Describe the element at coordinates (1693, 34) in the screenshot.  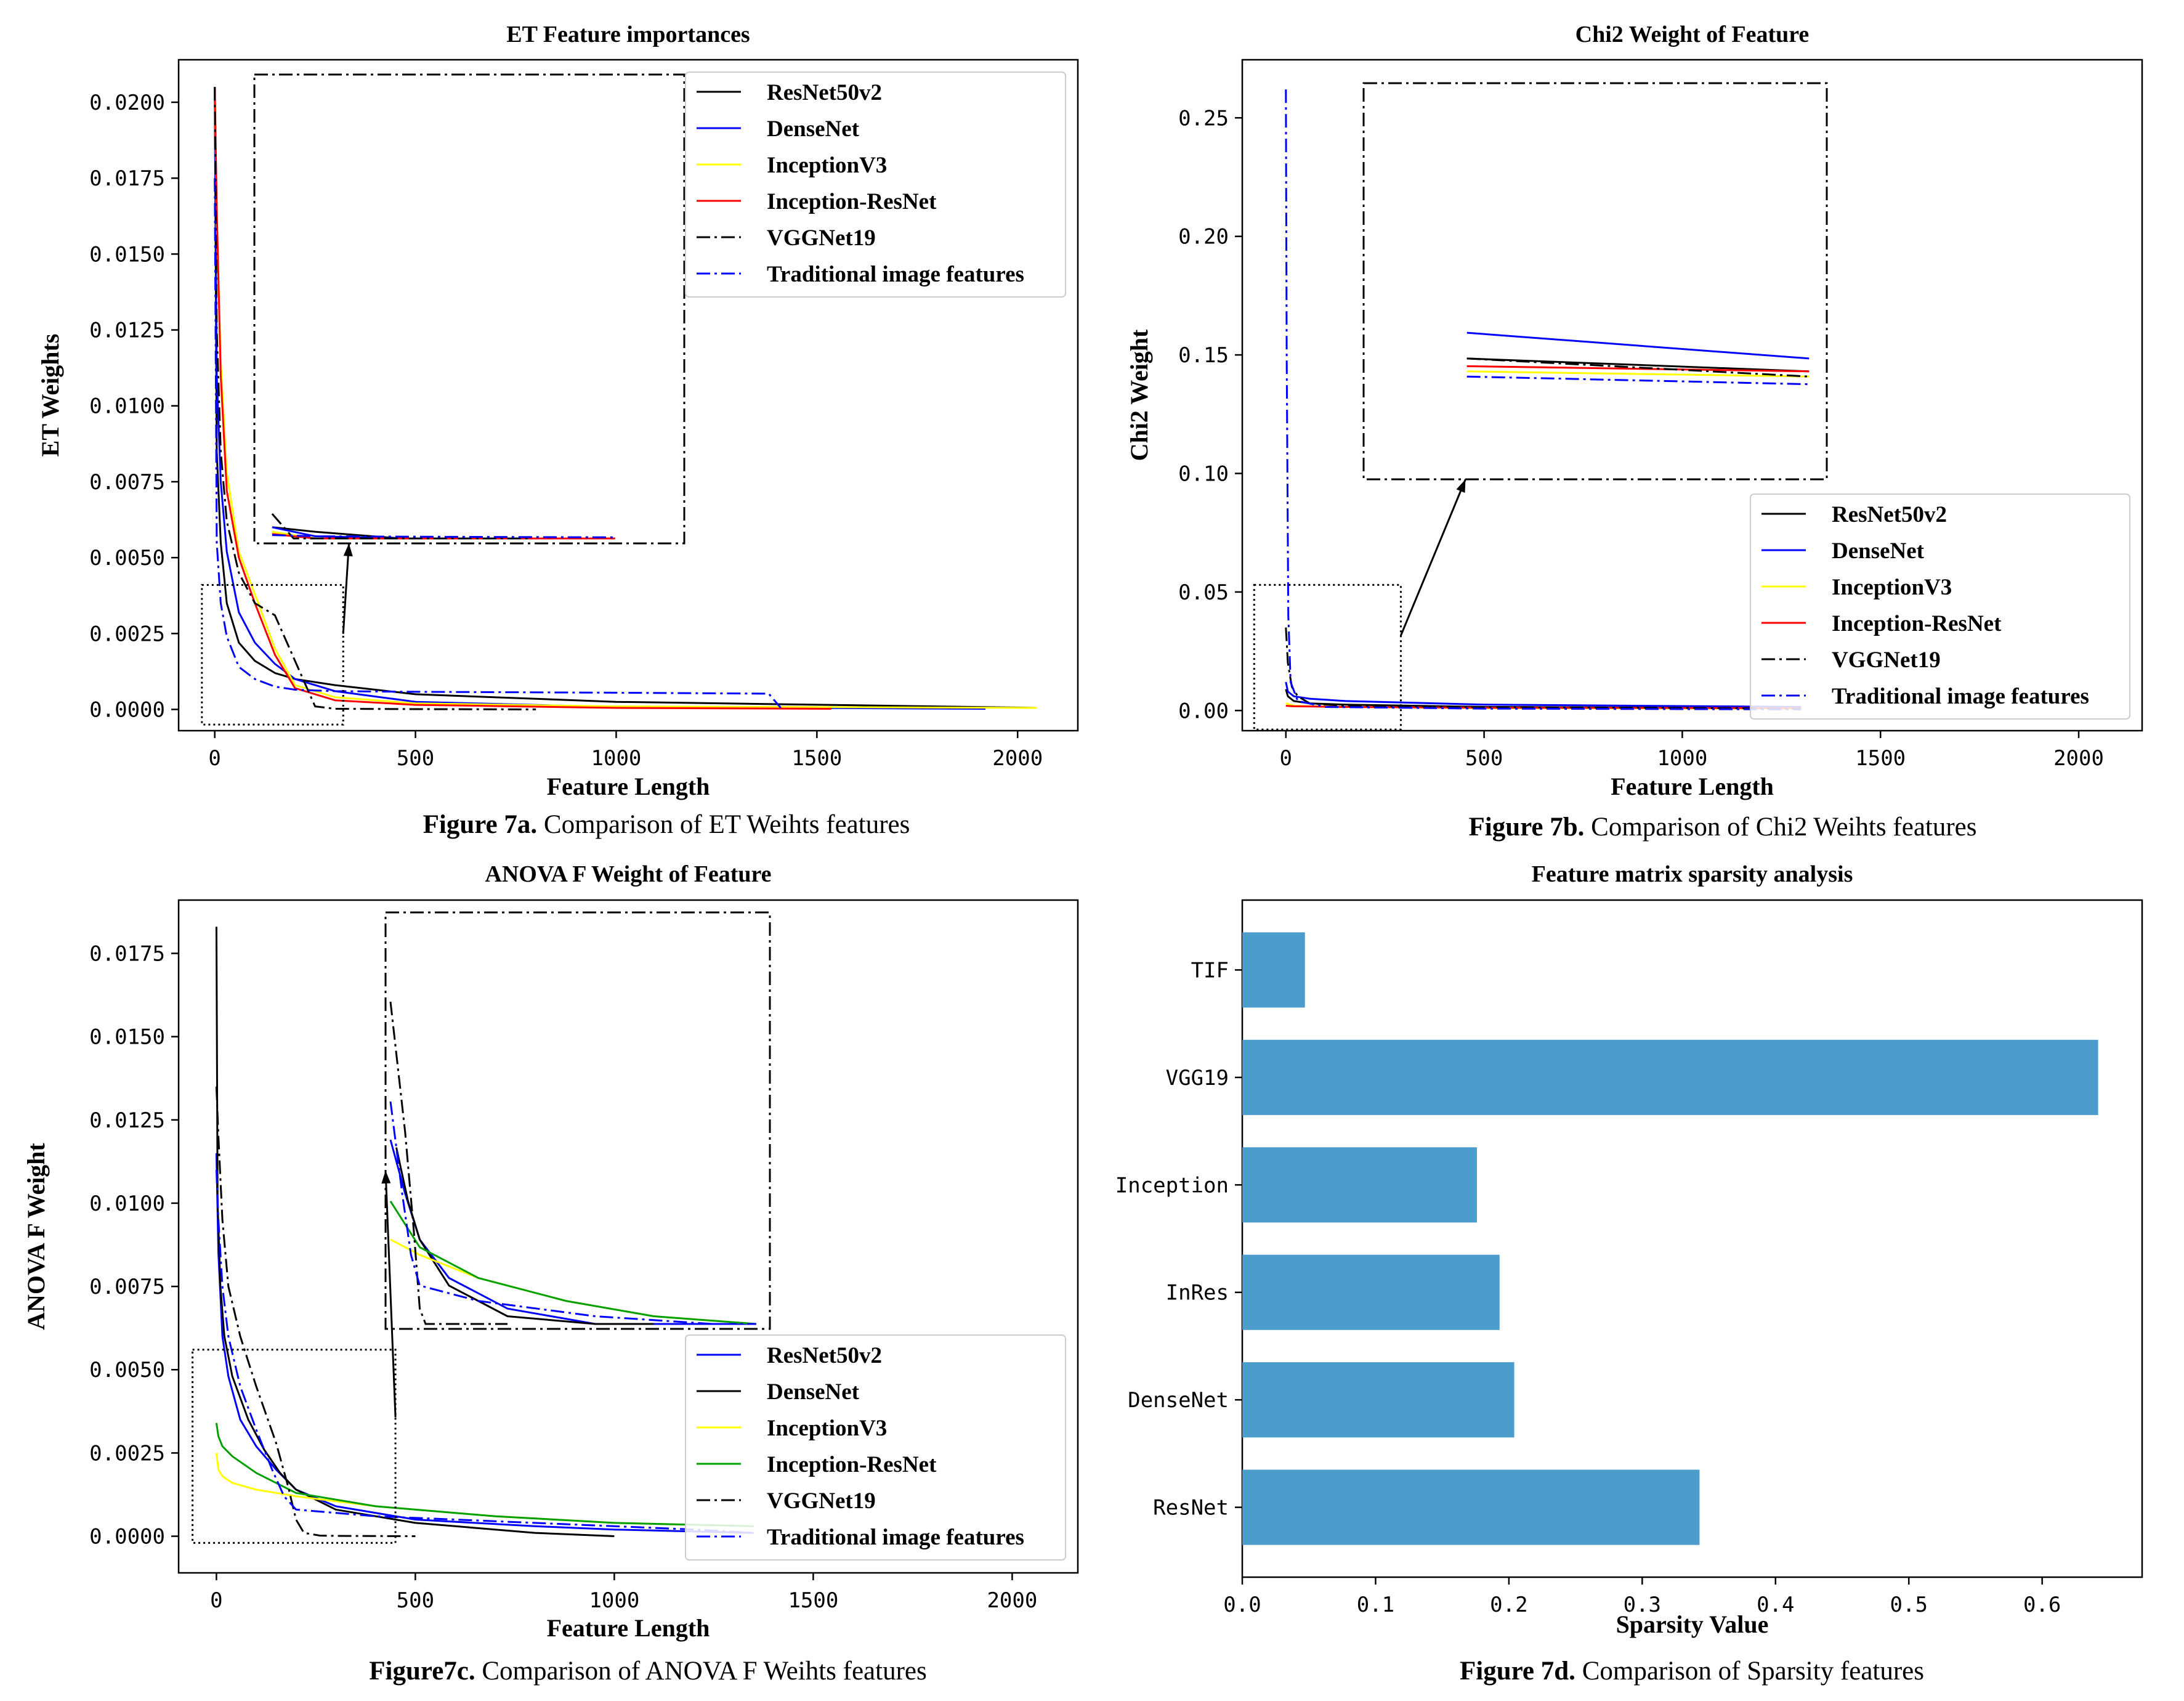
I see `chart-title: Chi2 Weight of Feature` at that location.